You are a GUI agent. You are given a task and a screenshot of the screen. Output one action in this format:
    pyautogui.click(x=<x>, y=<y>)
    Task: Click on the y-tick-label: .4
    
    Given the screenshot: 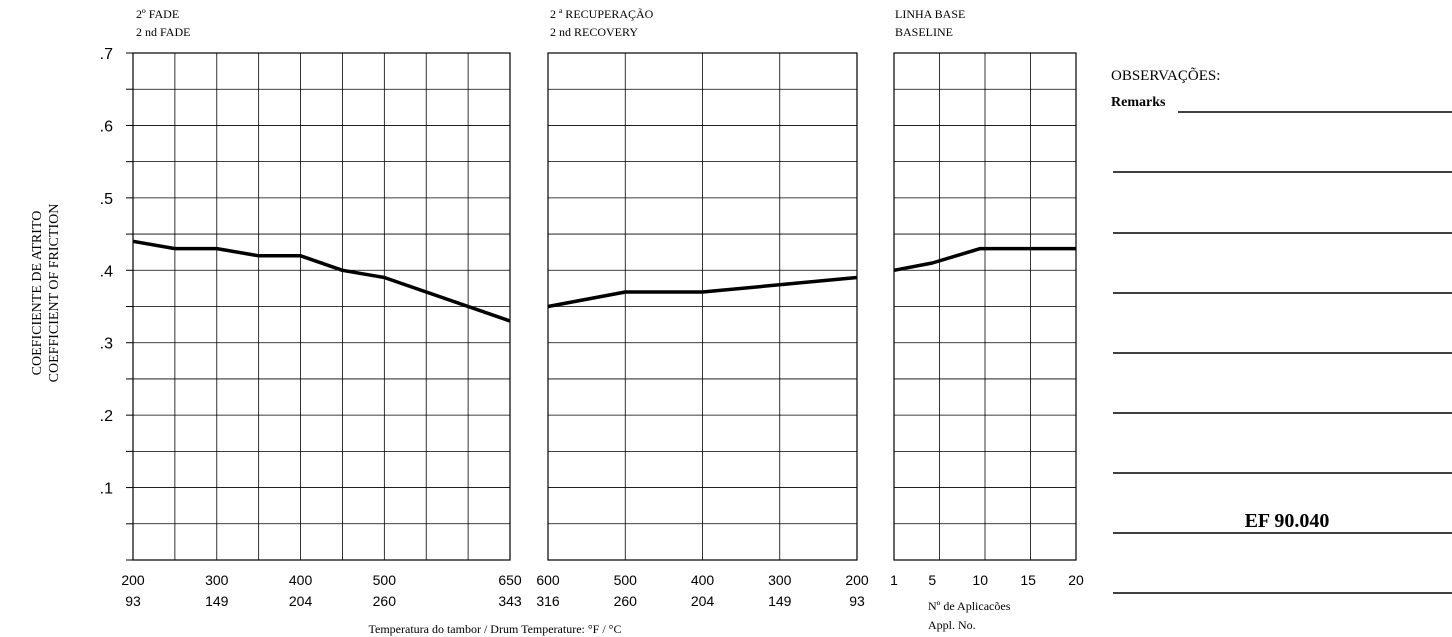 What is the action you would take?
    pyautogui.click(x=106, y=271)
    